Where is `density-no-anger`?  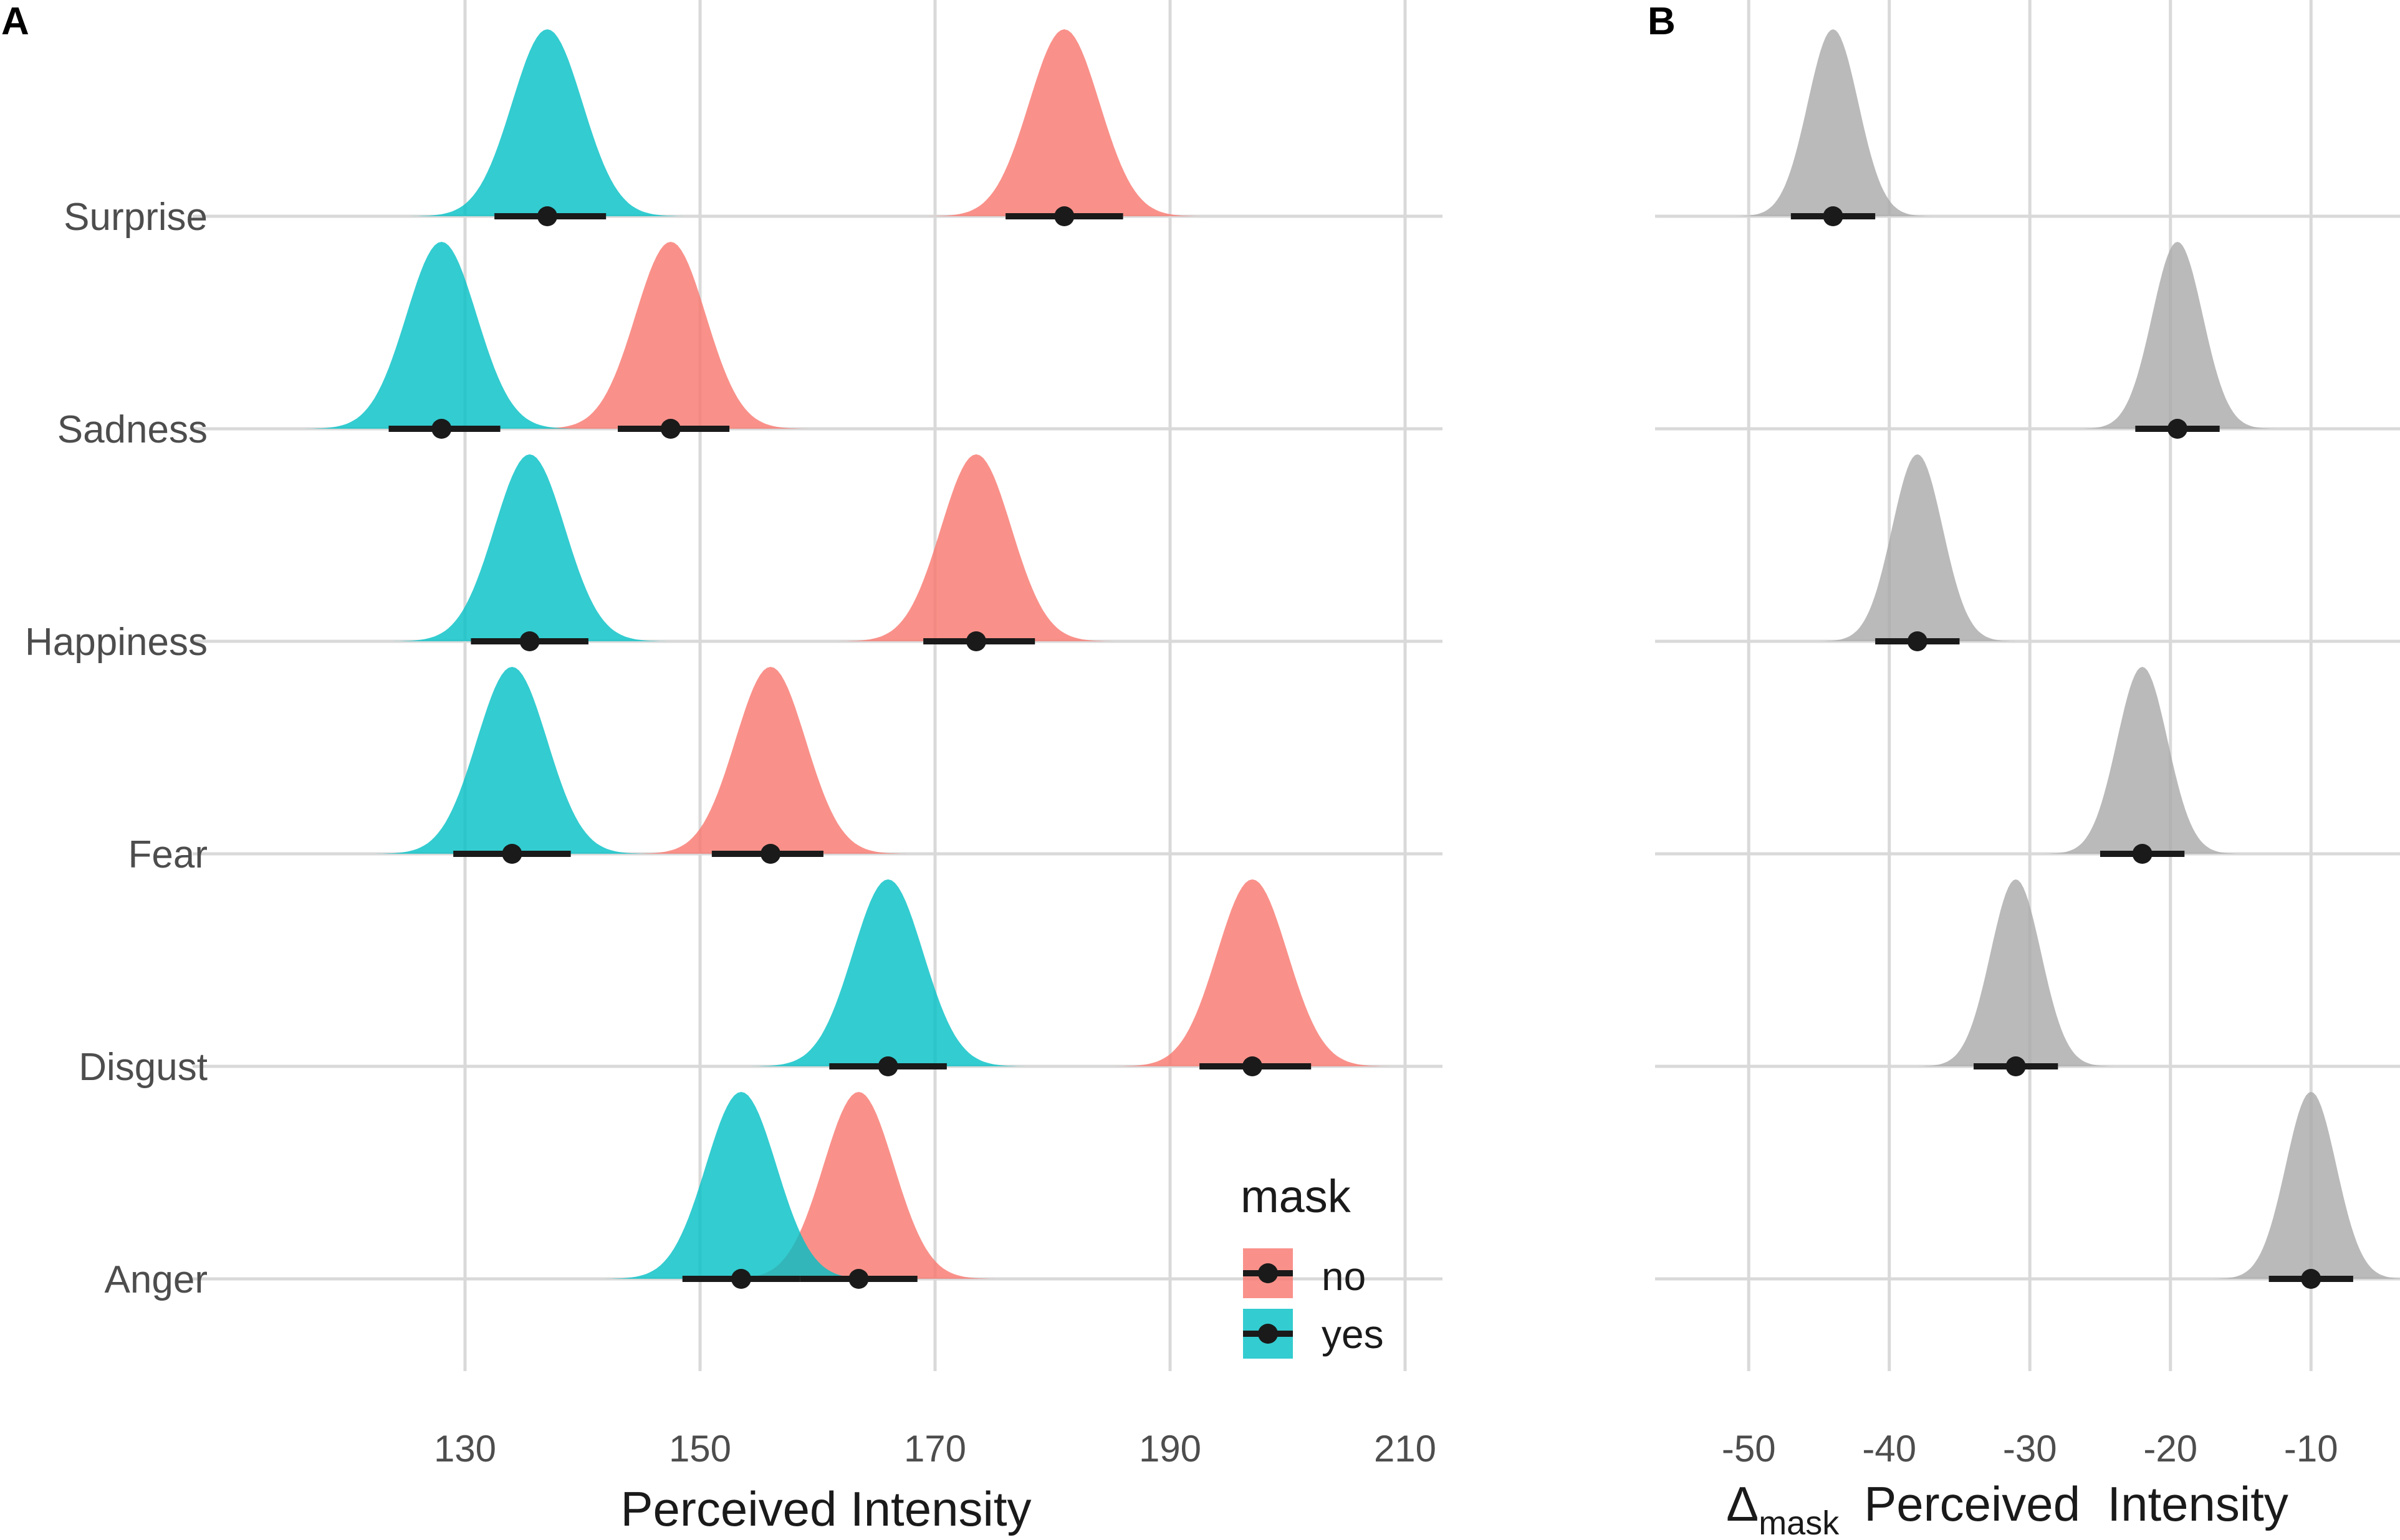 density-no-anger is located at coordinates (859, 1185).